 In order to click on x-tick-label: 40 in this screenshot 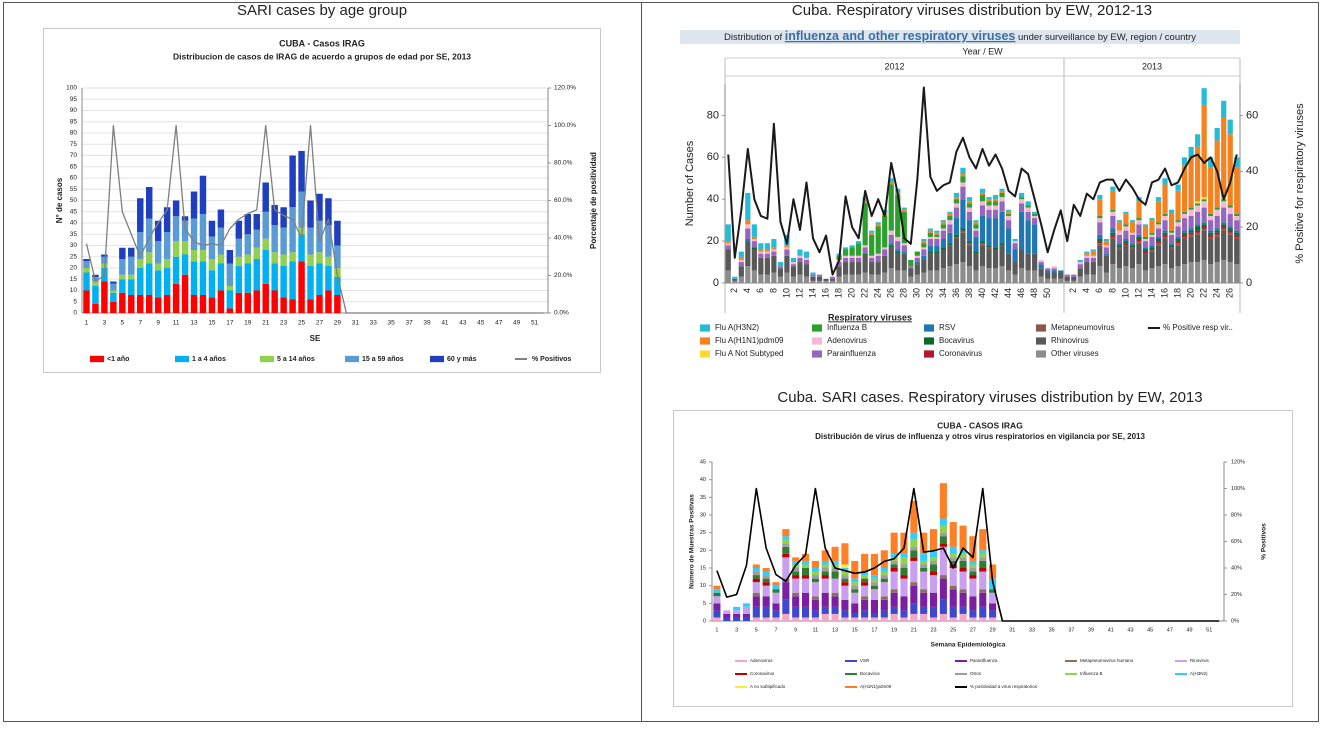, I will do `click(982, 293)`.